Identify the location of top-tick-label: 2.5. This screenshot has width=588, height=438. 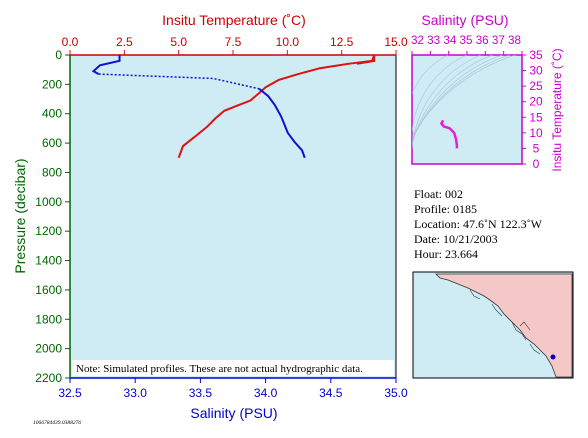
(124, 42).